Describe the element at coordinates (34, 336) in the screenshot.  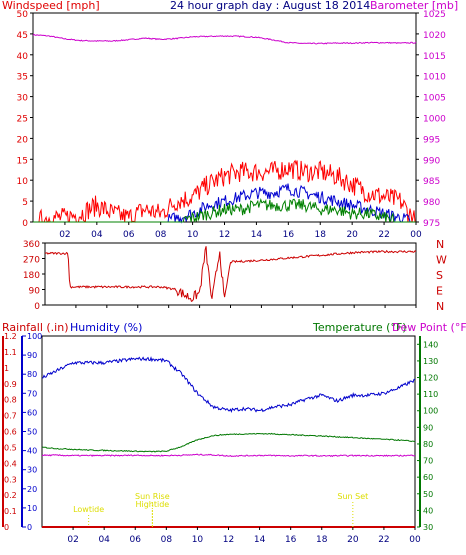
I see `humidity-tick-label: 100` at that location.